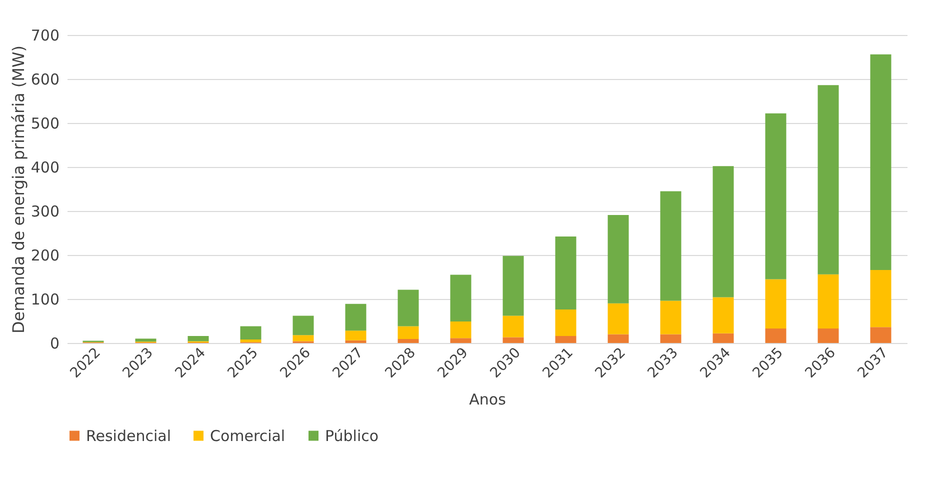 The height and width of the screenshot is (491, 944). What do you see at coordinates (45, 167) in the screenshot?
I see `y-tick-label: 400` at bounding box center [45, 167].